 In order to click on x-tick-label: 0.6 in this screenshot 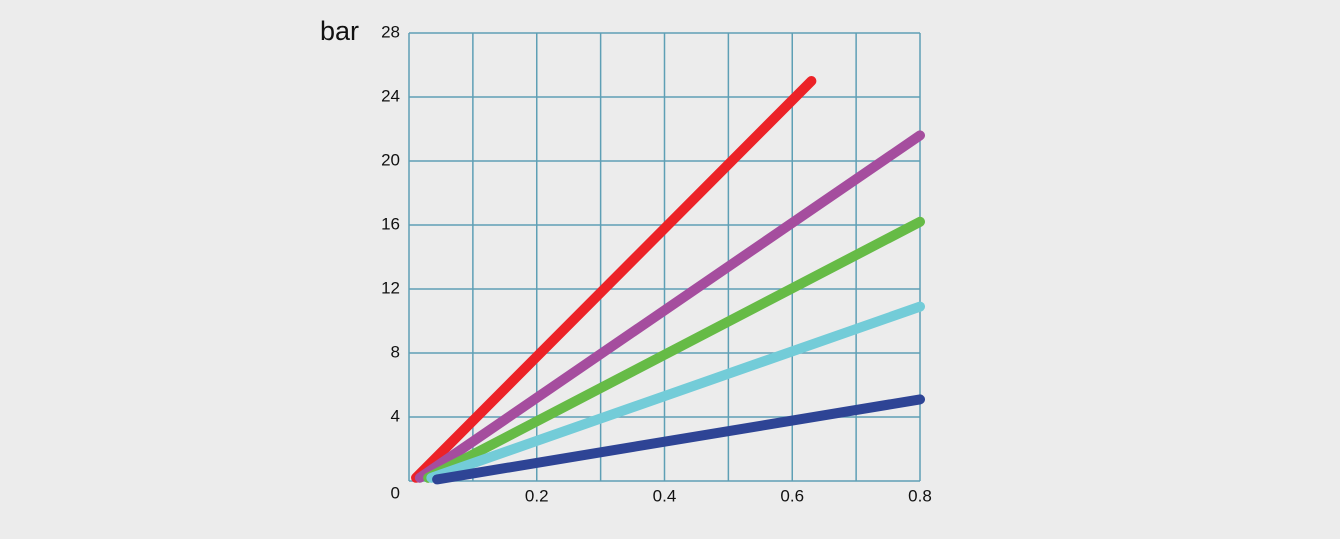, I will do `click(792, 495)`.